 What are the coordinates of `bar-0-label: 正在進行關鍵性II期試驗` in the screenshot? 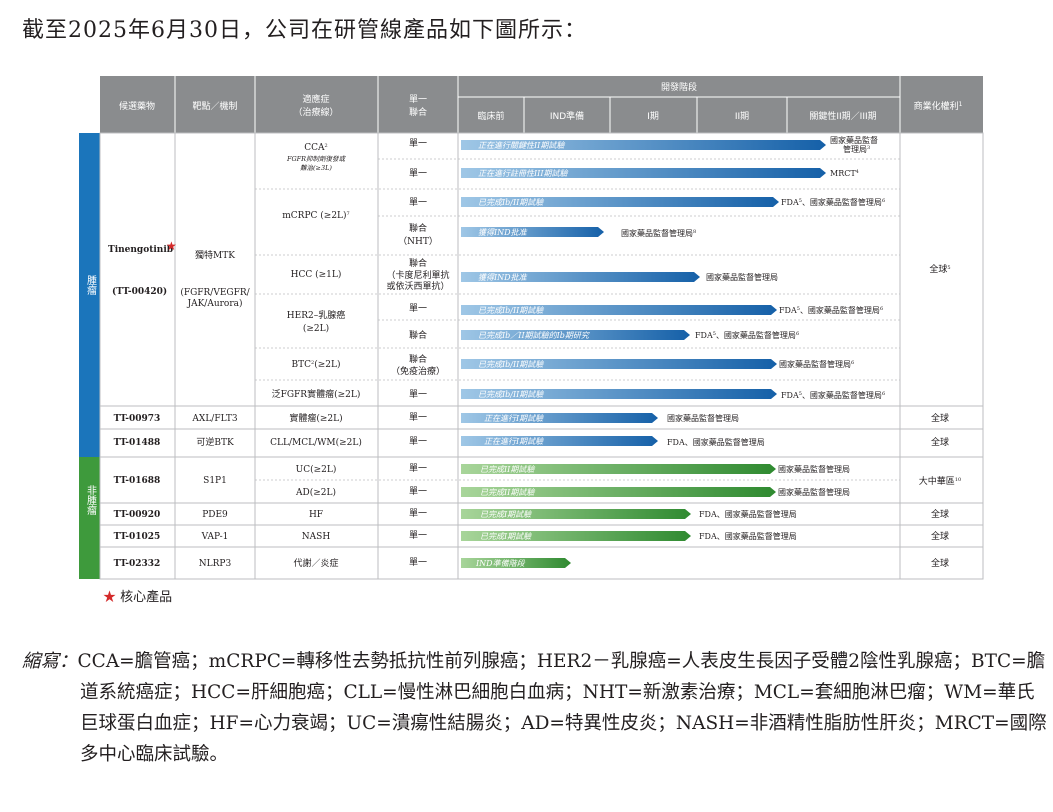 It's located at (521, 145).